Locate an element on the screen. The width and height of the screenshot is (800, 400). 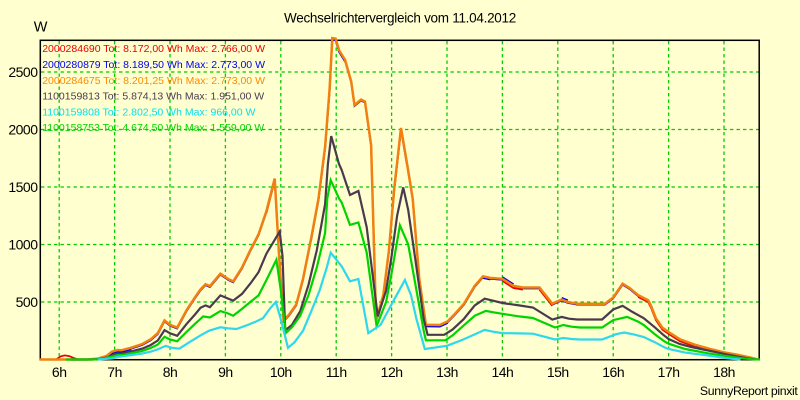
svg-text: 1000 is located at coordinates (23, 245).